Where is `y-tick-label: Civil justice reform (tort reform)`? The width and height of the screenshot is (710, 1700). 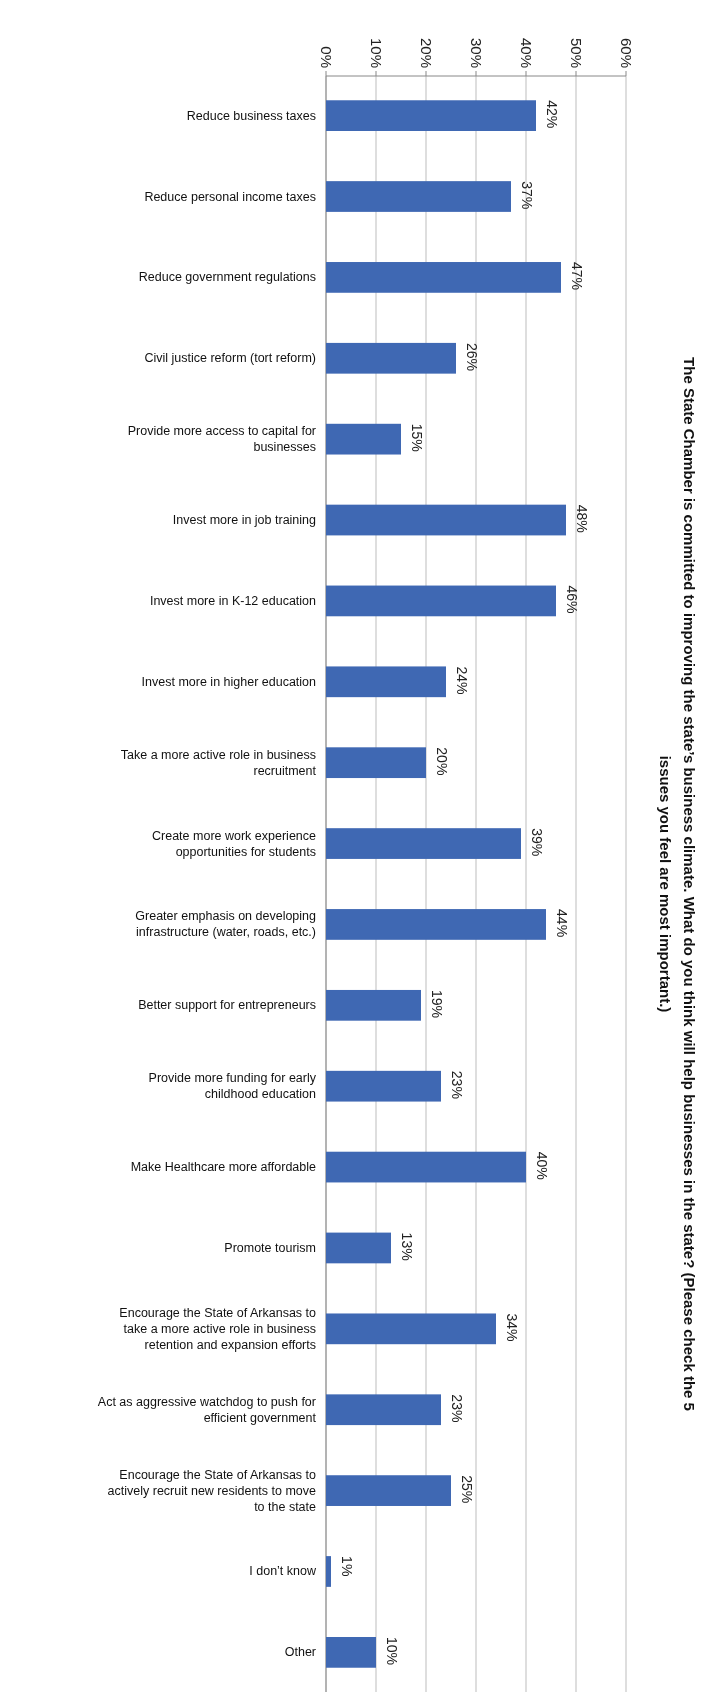 y-tick-label: Civil justice reform (tort reform) is located at coordinates (230, 358).